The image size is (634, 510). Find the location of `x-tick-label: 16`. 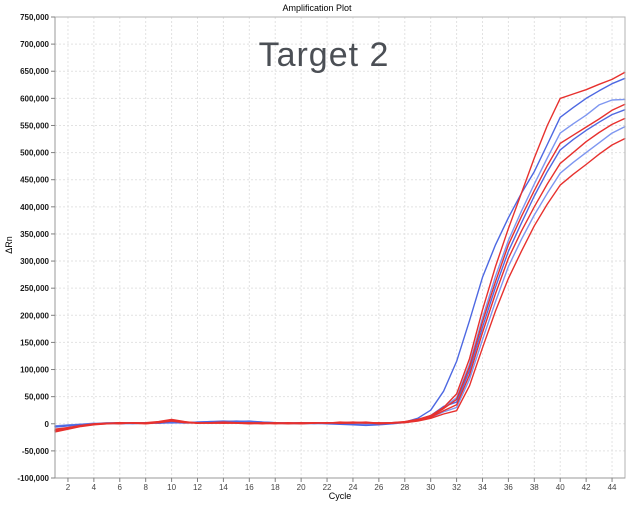

x-tick-label: 16 is located at coordinates (249, 487).